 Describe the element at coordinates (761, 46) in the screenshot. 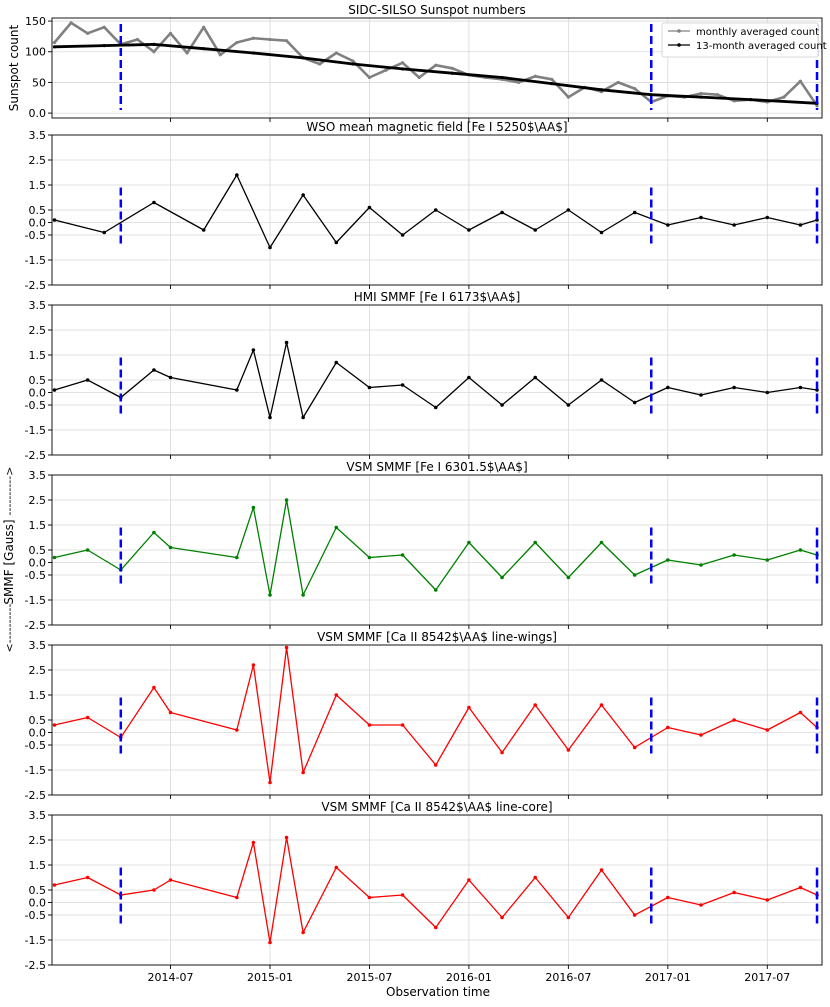

I see `legend-label: 13-month averaged count` at that location.